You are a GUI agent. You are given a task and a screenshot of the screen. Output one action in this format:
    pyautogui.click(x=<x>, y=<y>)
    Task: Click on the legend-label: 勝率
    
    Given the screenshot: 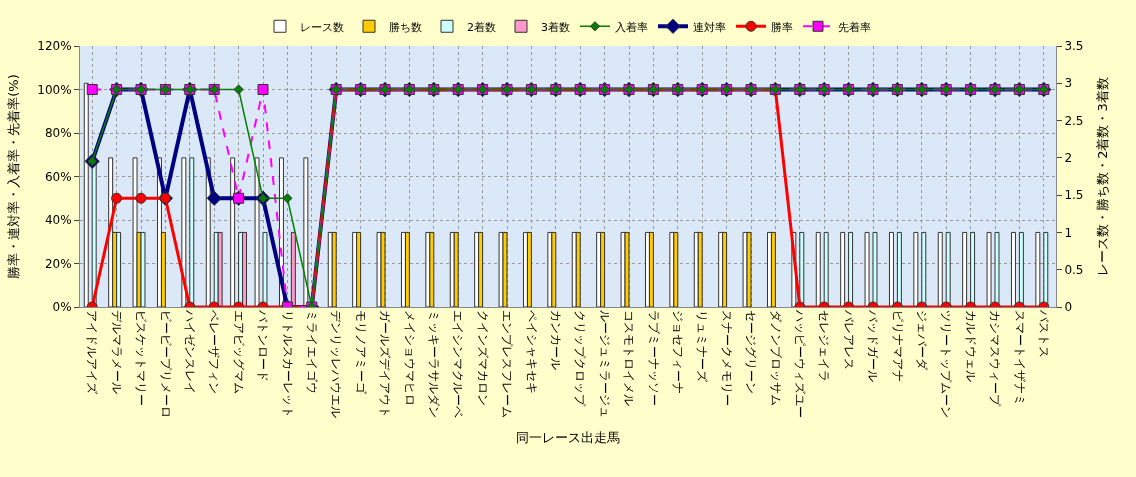 What is the action you would take?
    pyautogui.click(x=782, y=27)
    